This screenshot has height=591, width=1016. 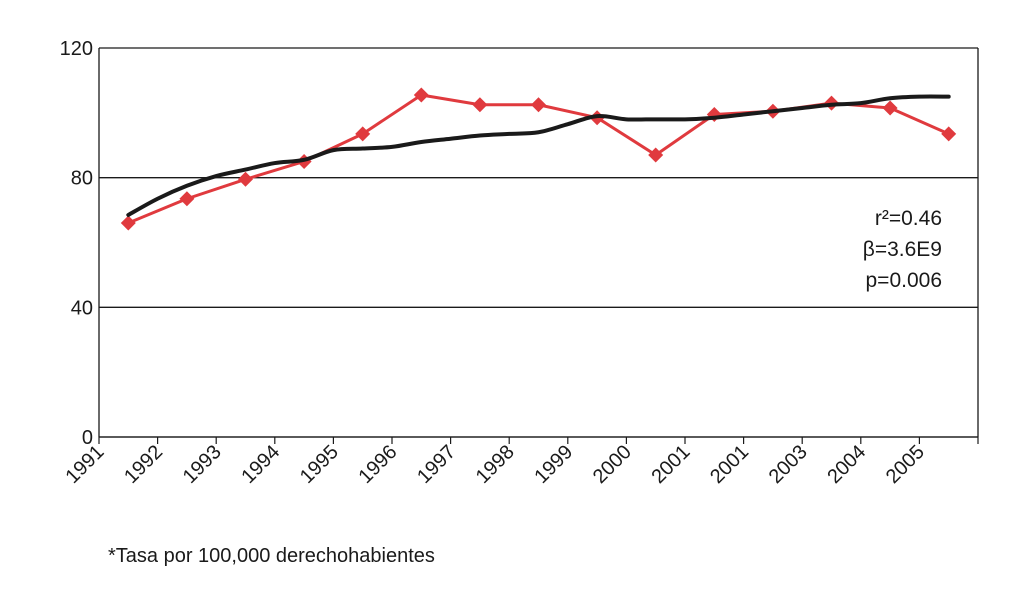 I want to click on x-tick-label: 1996, so click(x=378, y=464).